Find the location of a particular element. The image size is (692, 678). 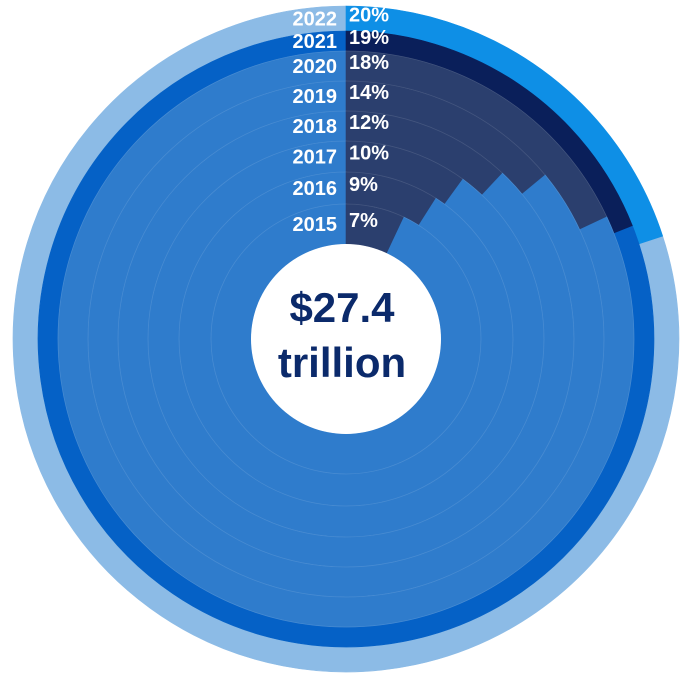

percent-label-2016: 9% is located at coordinates (363, 185).